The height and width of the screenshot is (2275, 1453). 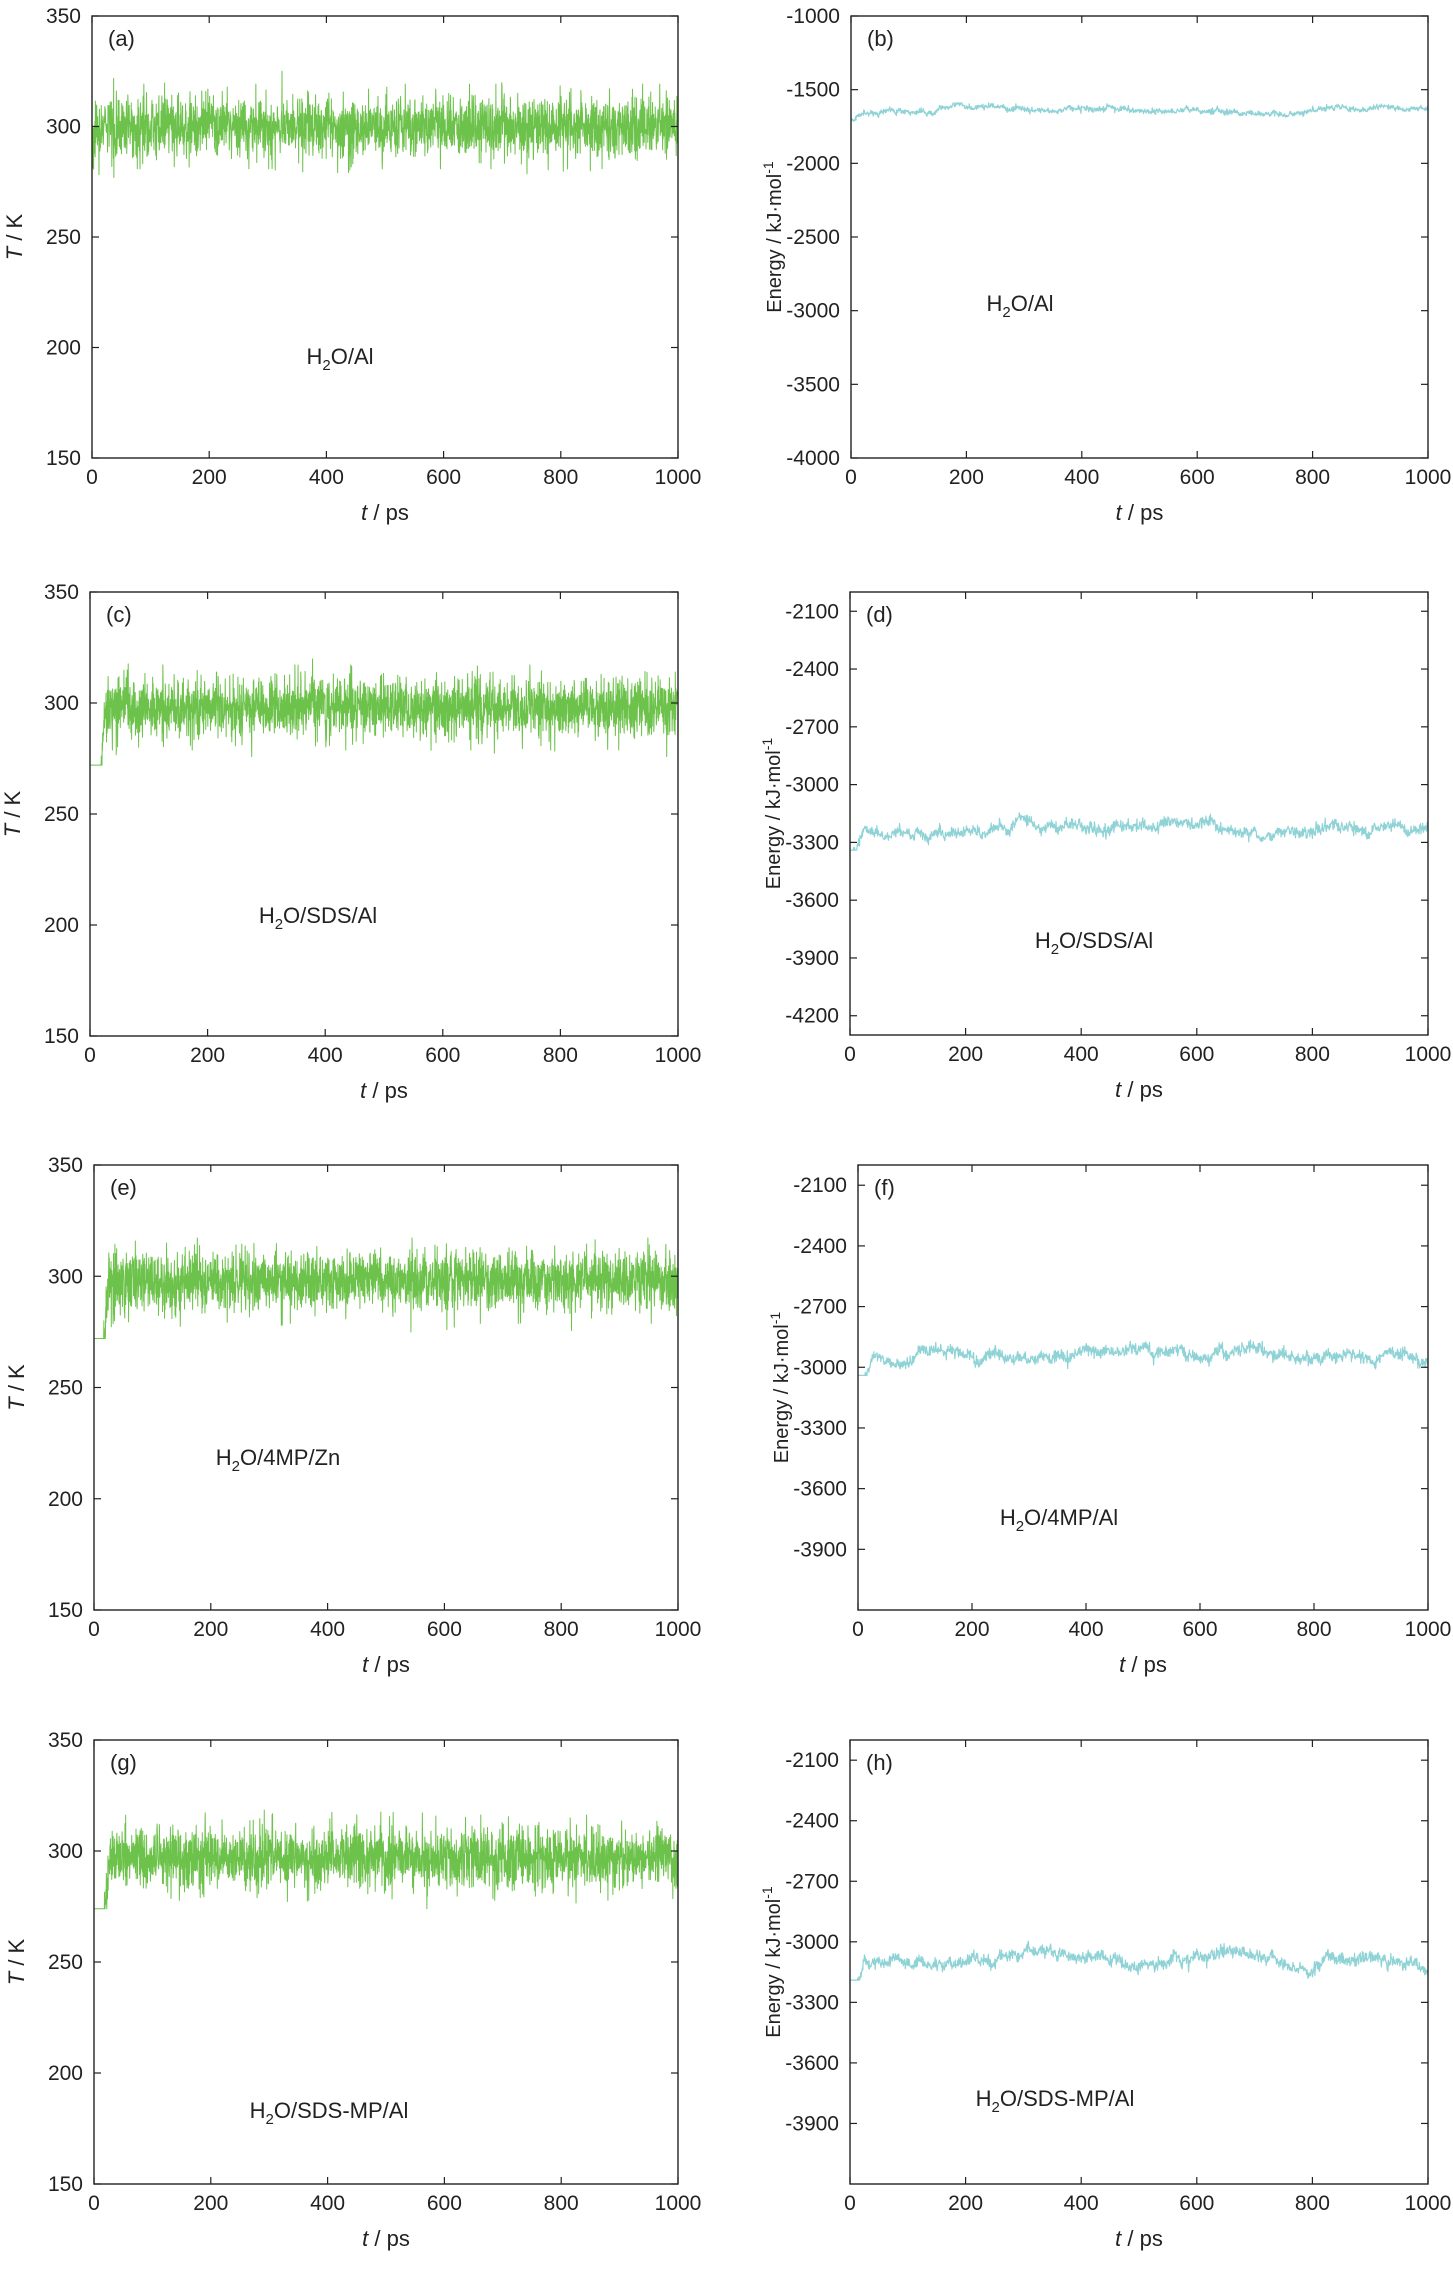 What do you see at coordinates (812, 900) in the screenshot?
I see `y-tick-label: -3600` at bounding box center [812, 900].